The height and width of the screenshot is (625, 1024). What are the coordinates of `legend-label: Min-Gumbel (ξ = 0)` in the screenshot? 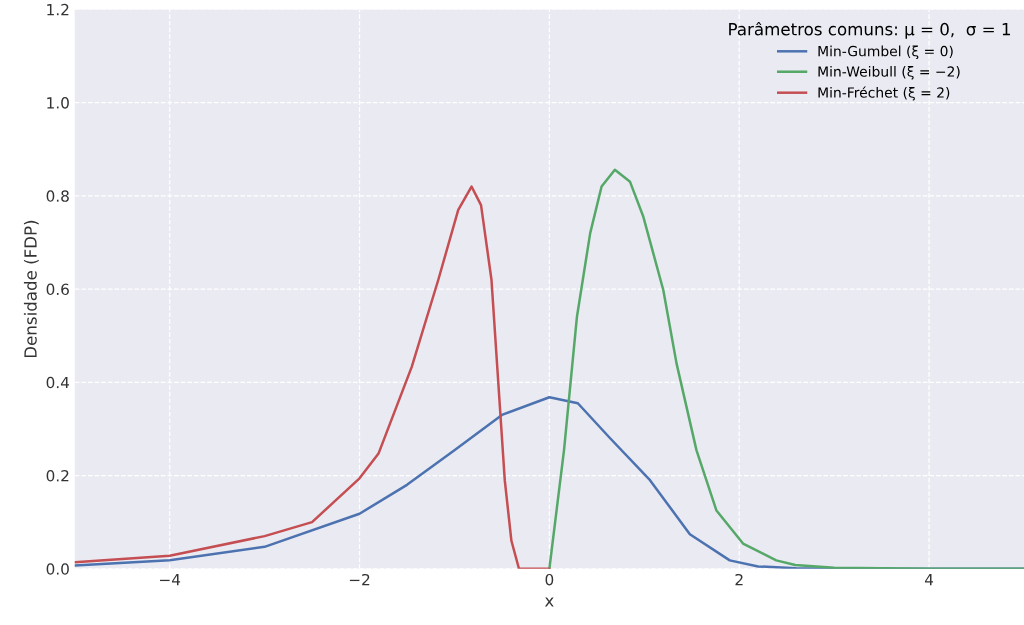 It's located at (885, 52).